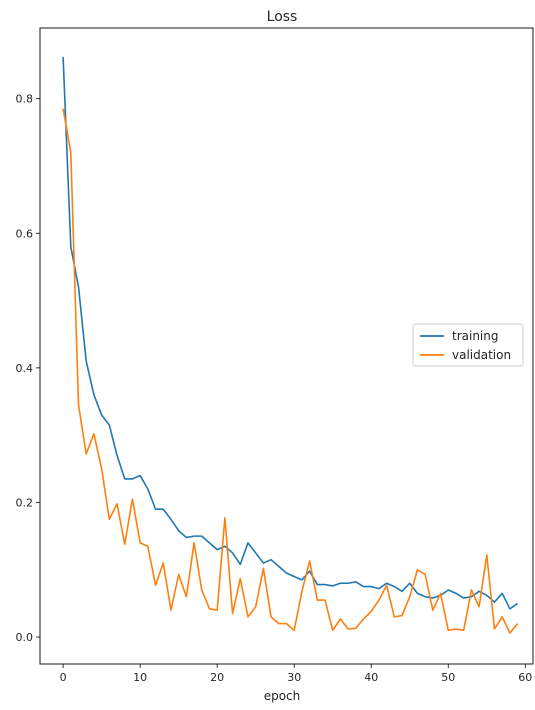  Describe the element at coordinates (448, 677) in the screenshot. I see `x-tick-label-50: 50` at that location.